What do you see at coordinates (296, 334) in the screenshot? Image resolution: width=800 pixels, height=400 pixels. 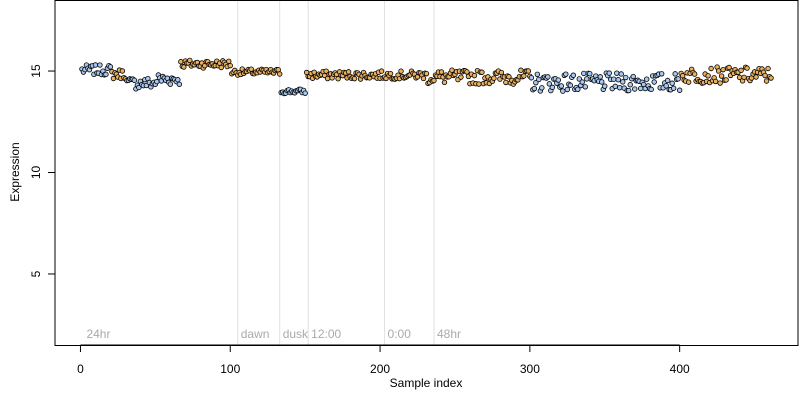 I see `phase-label: dusk` at bounding box center [296, 334].